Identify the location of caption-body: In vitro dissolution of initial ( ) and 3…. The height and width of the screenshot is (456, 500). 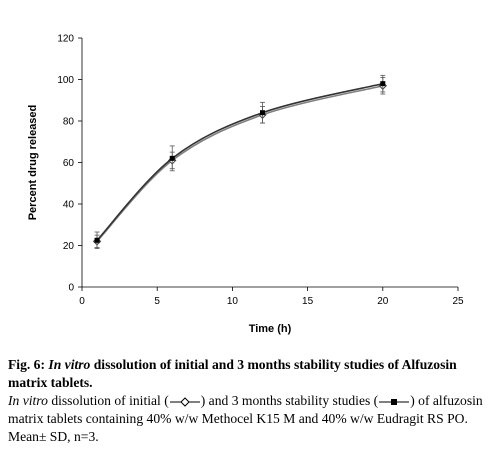
(252, 419).